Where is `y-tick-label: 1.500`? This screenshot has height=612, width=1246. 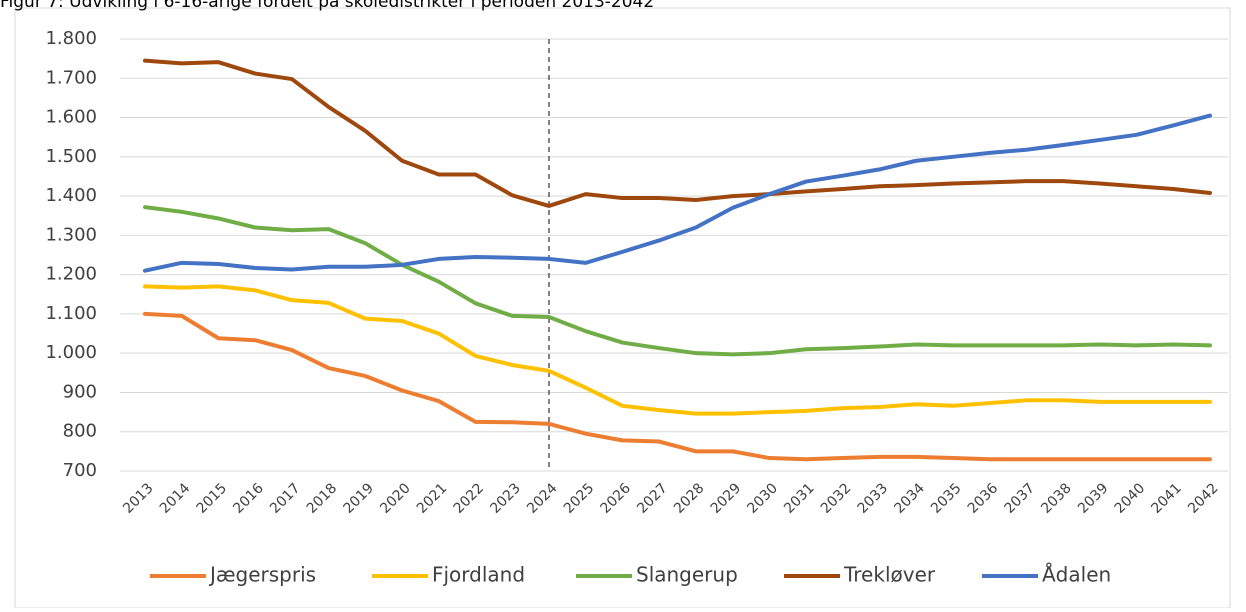 y-tick-label: 1.500 is located at coordinates (71, 156).